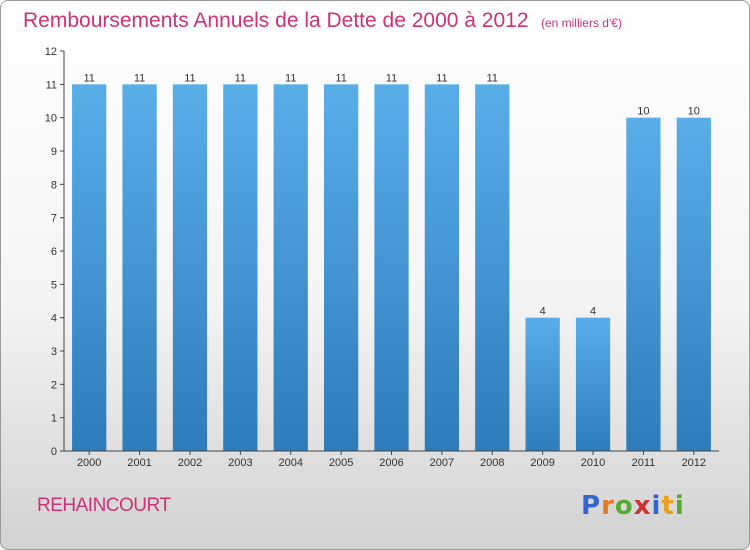  What do you see at coordinates (54, 452) in the screenshot?
I see `y-tick-label: 0` at bounding box center [54, 452].